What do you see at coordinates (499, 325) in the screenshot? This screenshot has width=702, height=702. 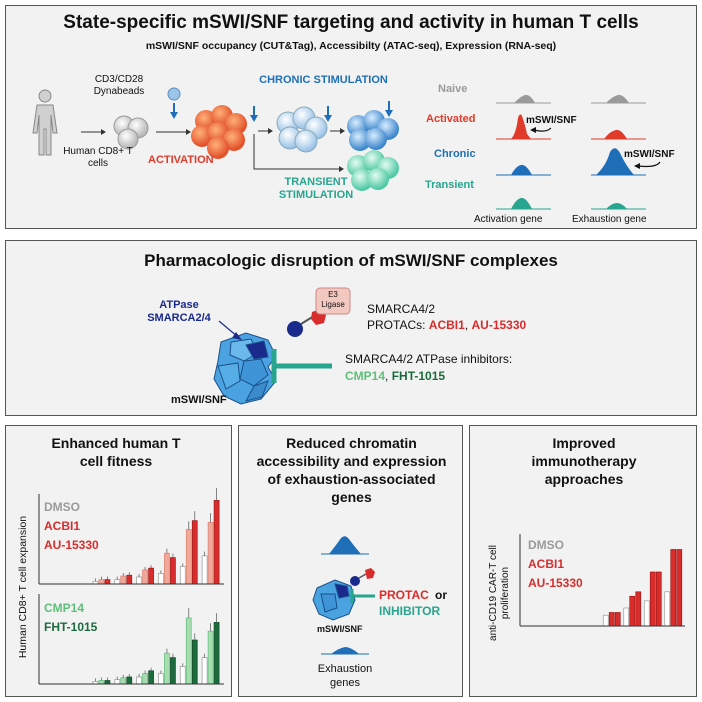 I see `protac-au15330: AU-15330` at bounding box center [499, 325].